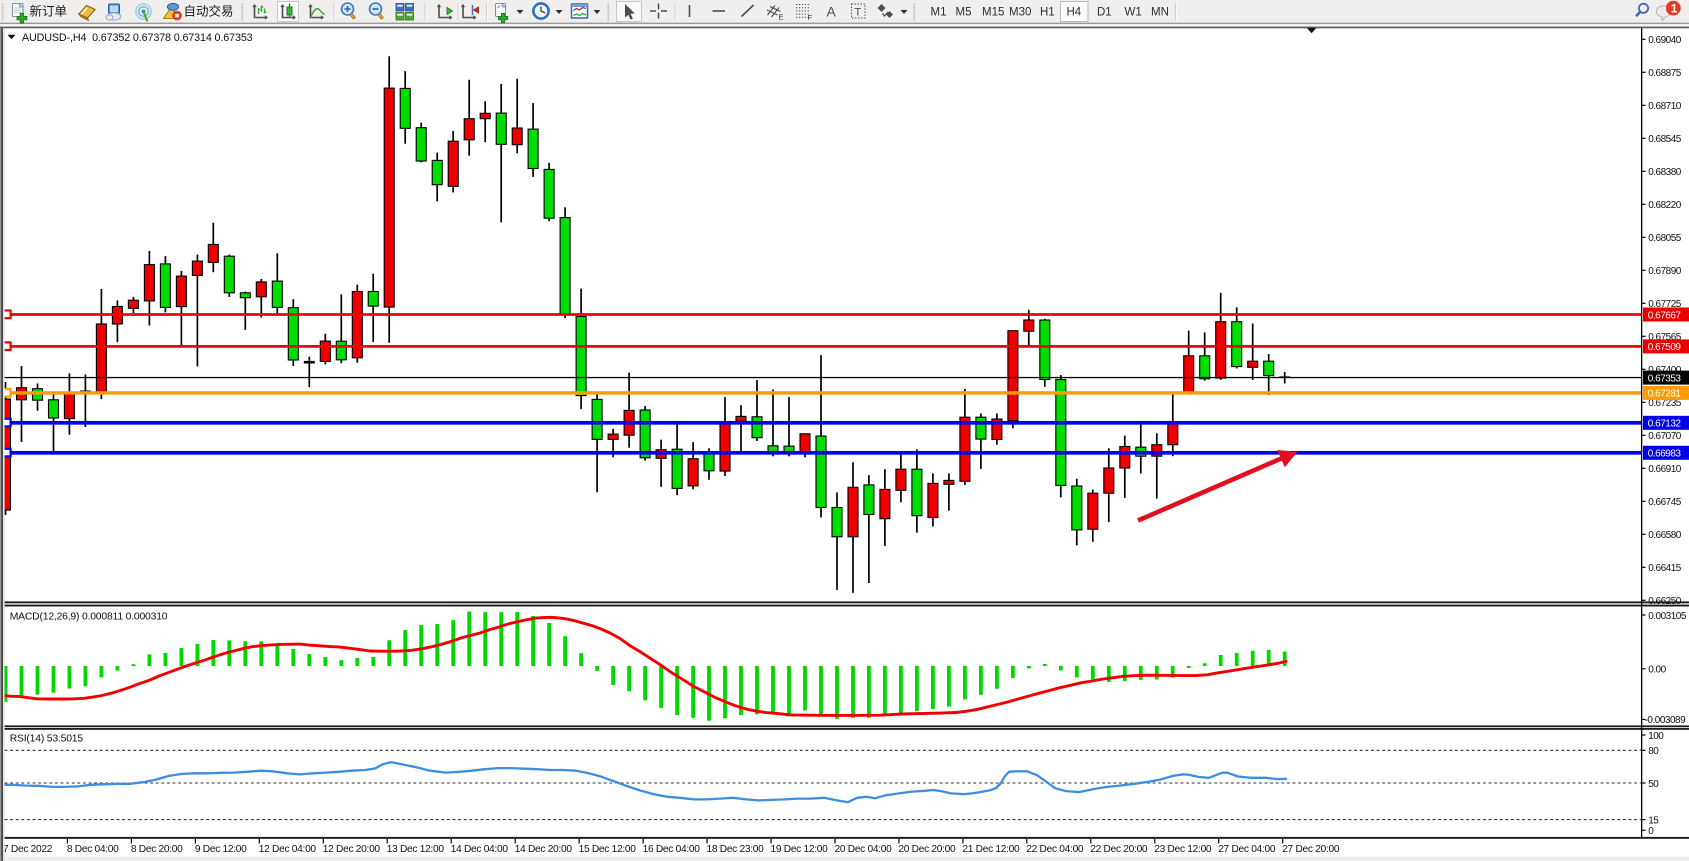 The image size is (1689, 861). What do you see at coordinates (1665, 205) in the screenshot?
I see `svg-text: 0.68220` at bounding box center [1665, 205].